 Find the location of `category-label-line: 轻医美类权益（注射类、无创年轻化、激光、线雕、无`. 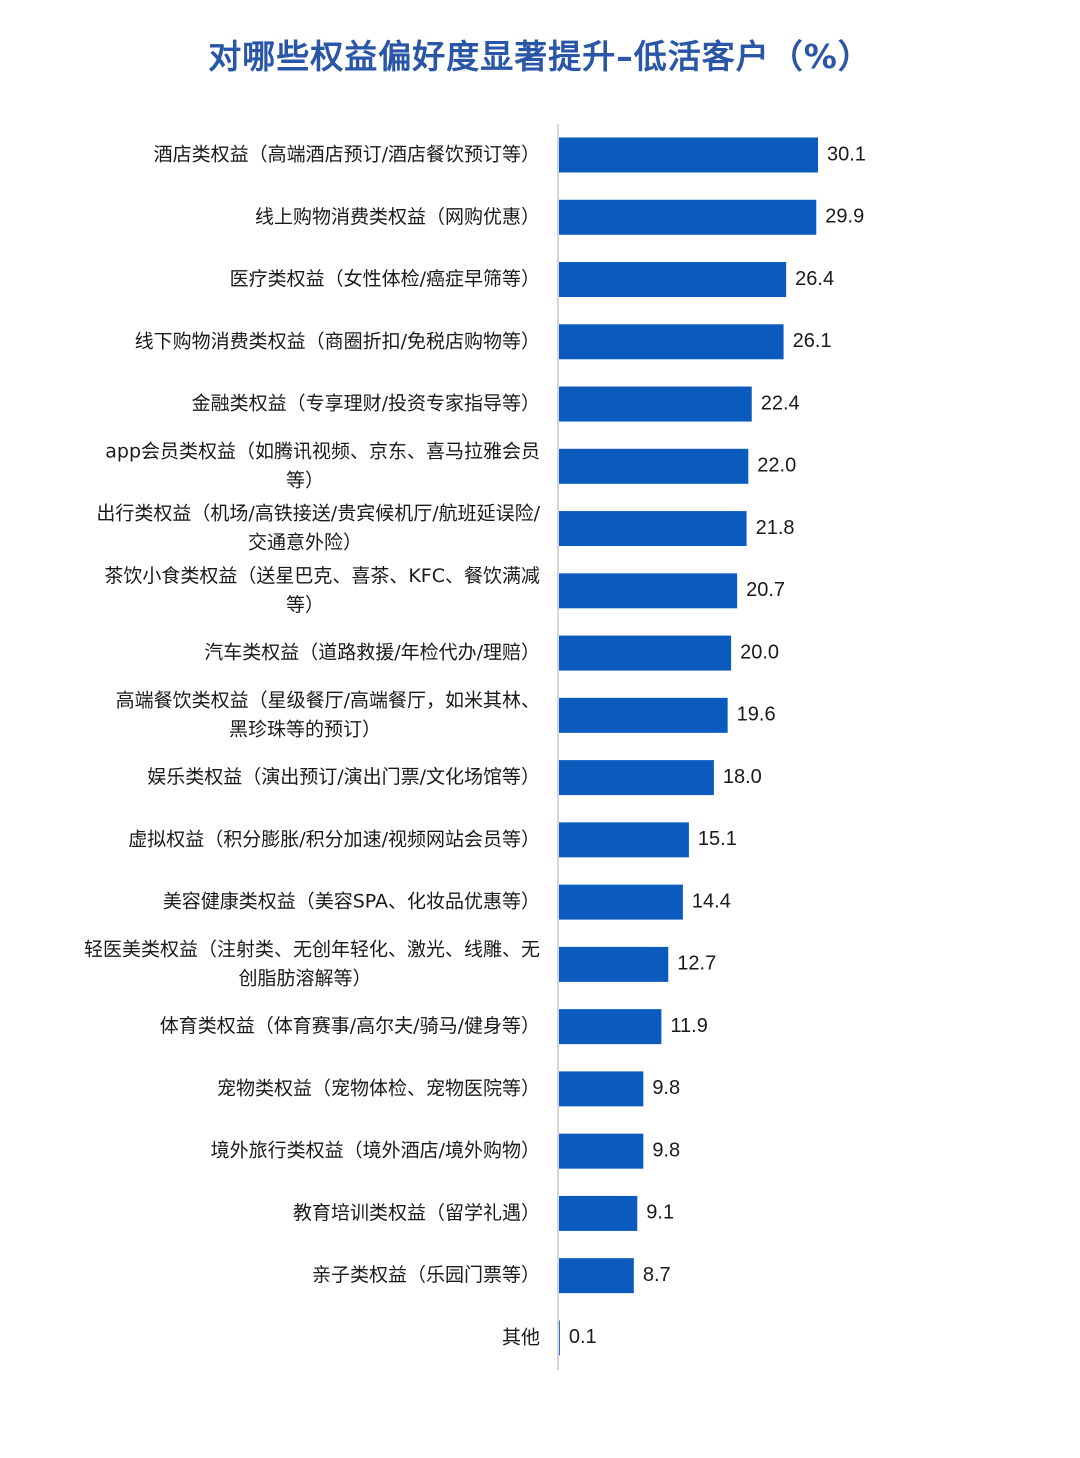

category-label-line: 轻医美类权益（注射类、无创年轻化、激光、线雕、无 is located at coordinates (312, 949).